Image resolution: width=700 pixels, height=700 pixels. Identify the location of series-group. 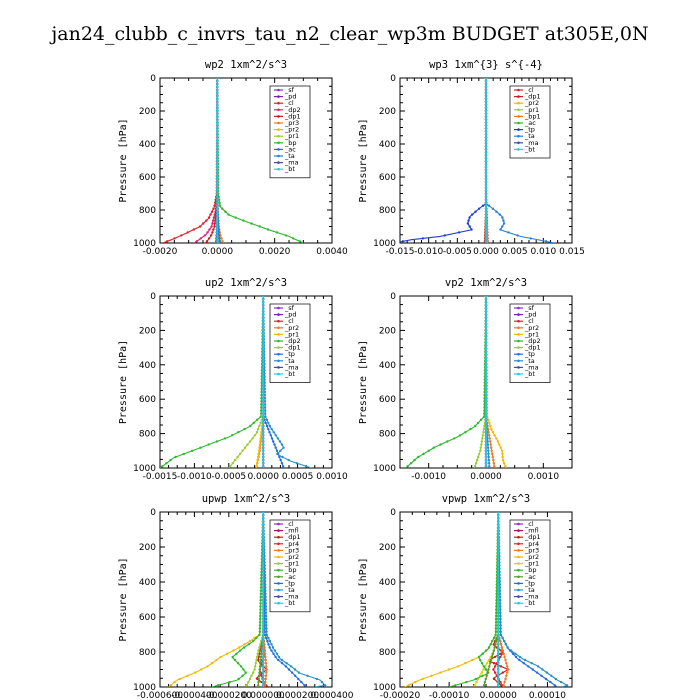
(477, 160).